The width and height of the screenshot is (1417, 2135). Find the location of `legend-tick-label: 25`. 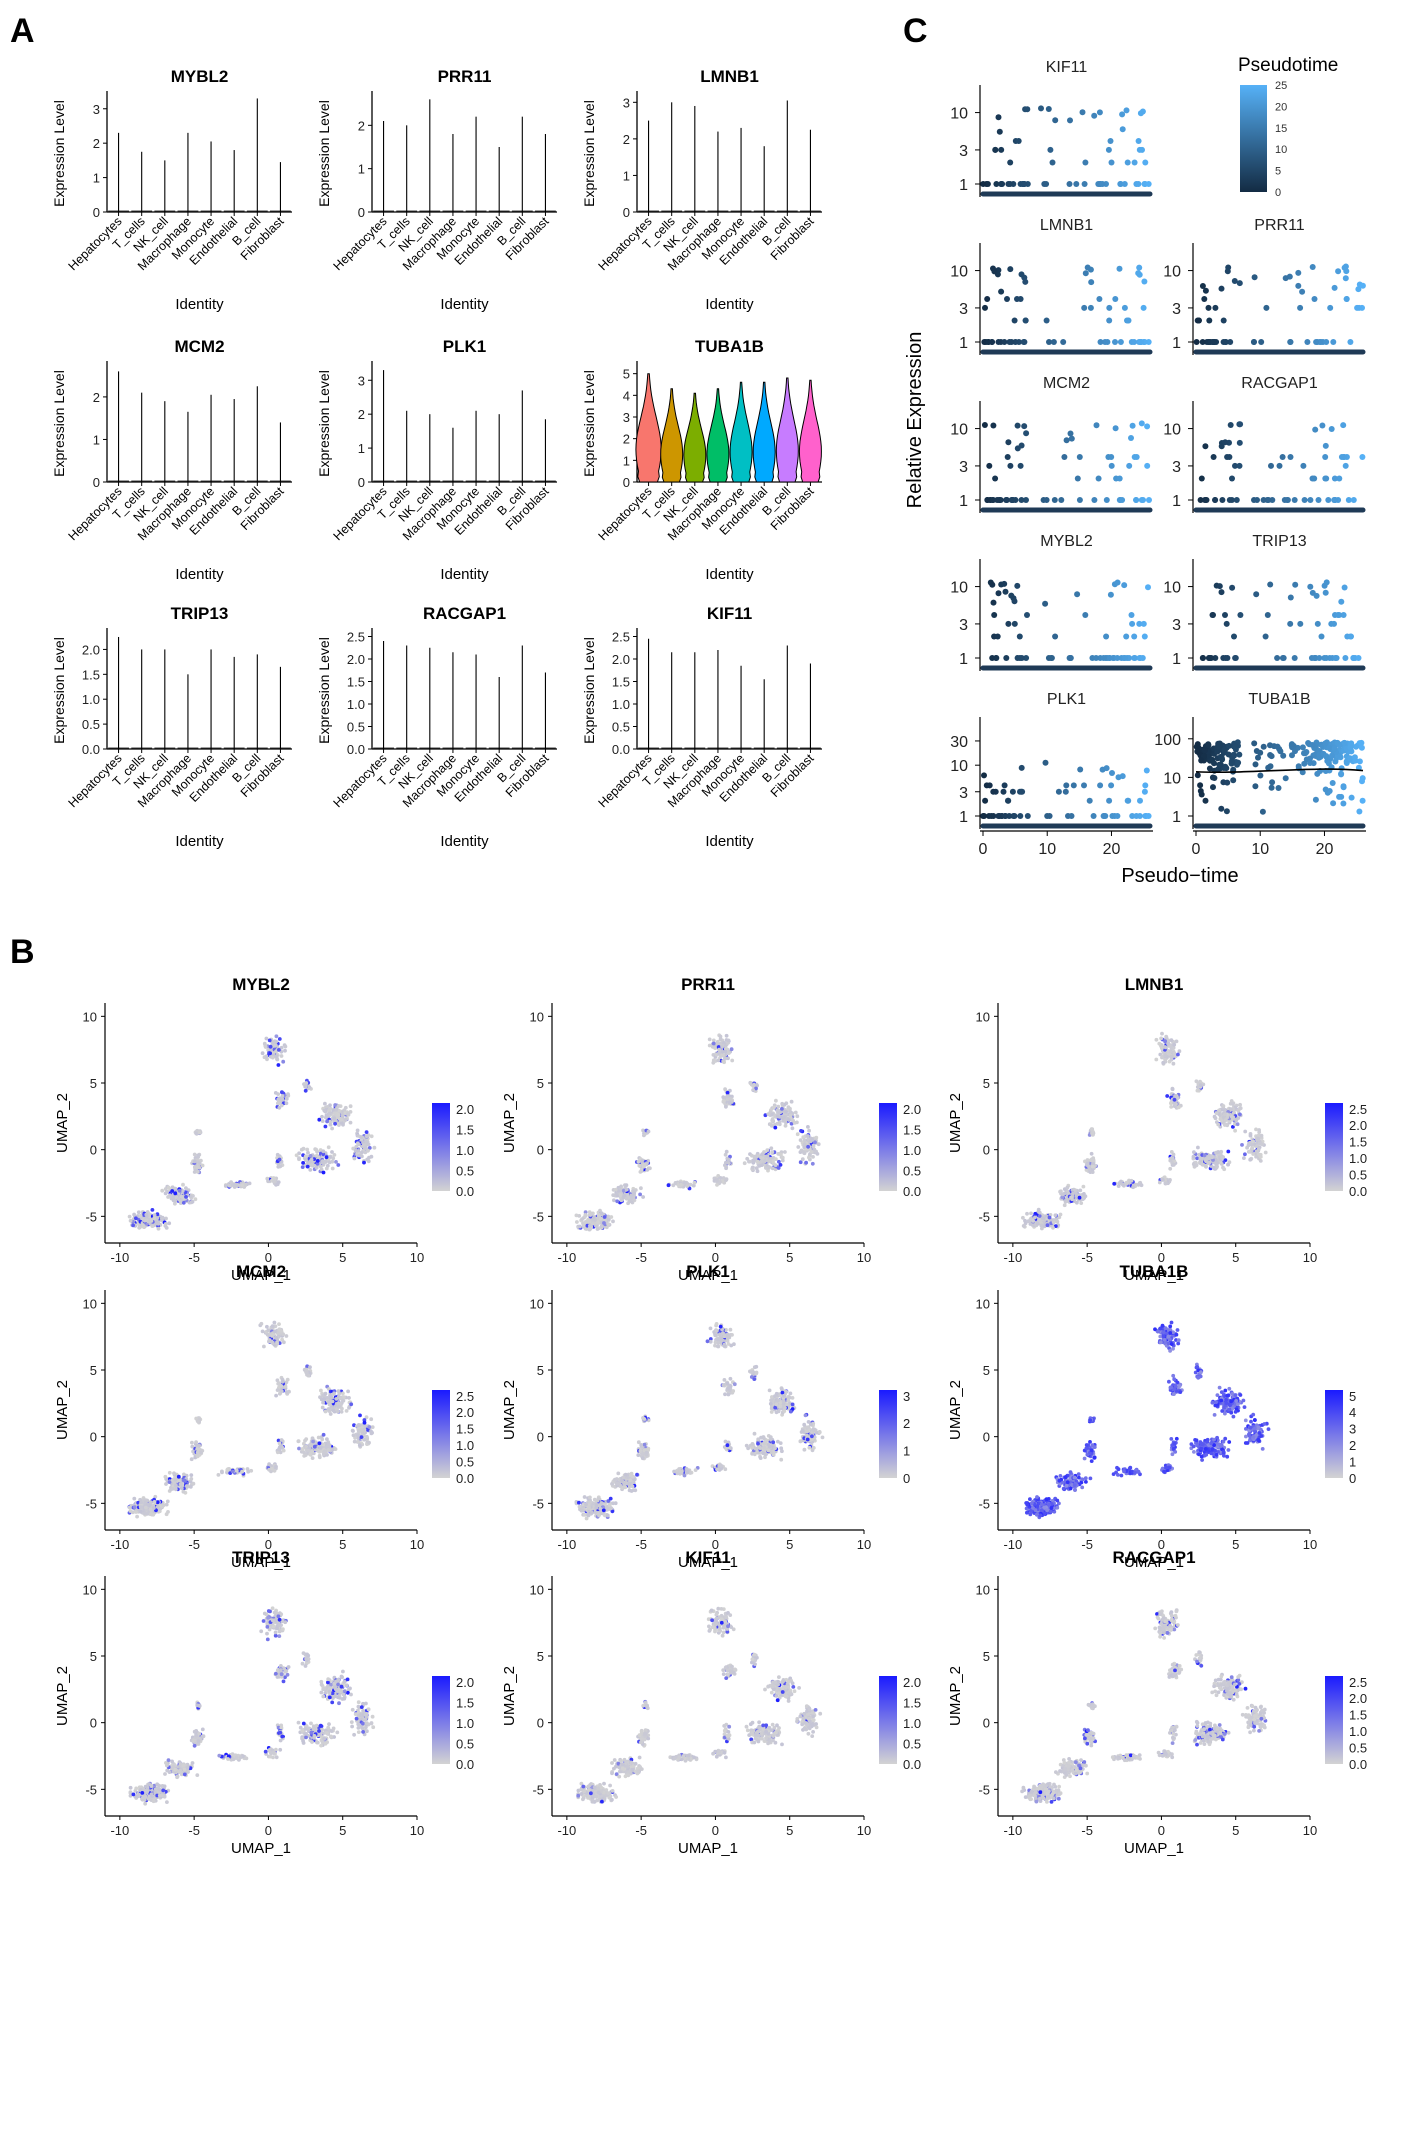

legend-tick-label: 25 is located at coordinates (1281, 86).